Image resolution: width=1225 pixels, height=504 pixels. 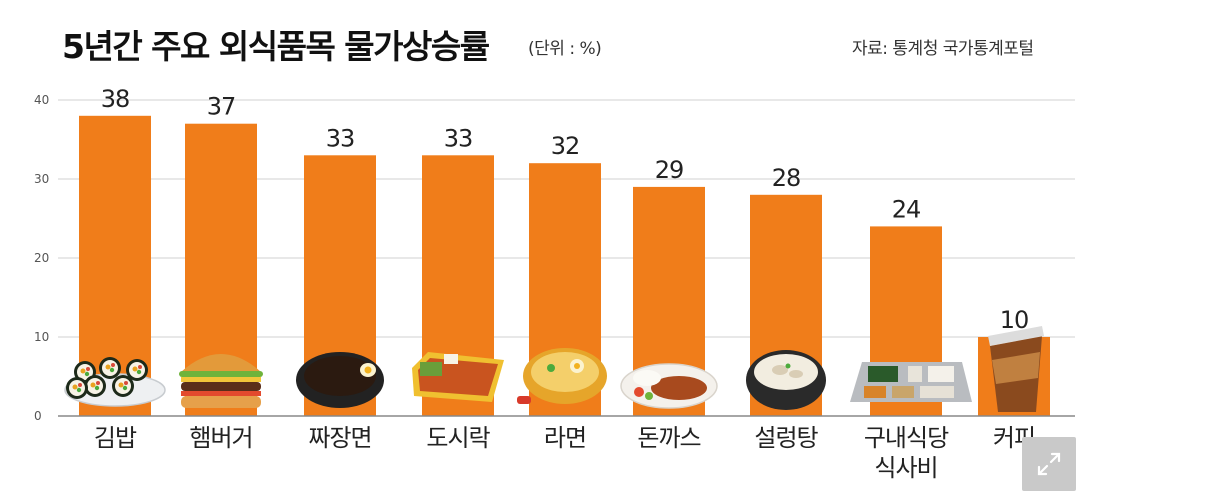 I want to click on seolleongtang-icon, so click(x=786, y=380).